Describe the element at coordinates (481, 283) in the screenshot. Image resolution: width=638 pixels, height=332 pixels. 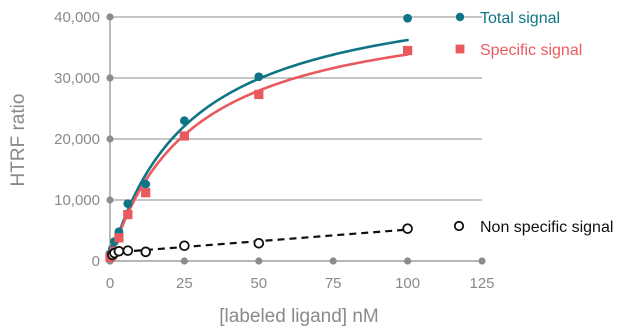
I see `x-tick-label-5: 125` at that location.